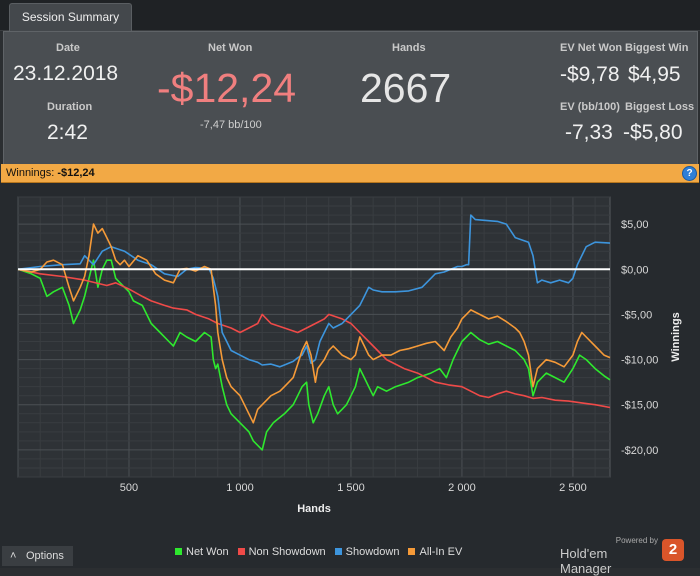 This screenshot has height=576, width=700. I want to click on options-button: ˄ Options, so click(37, 556).